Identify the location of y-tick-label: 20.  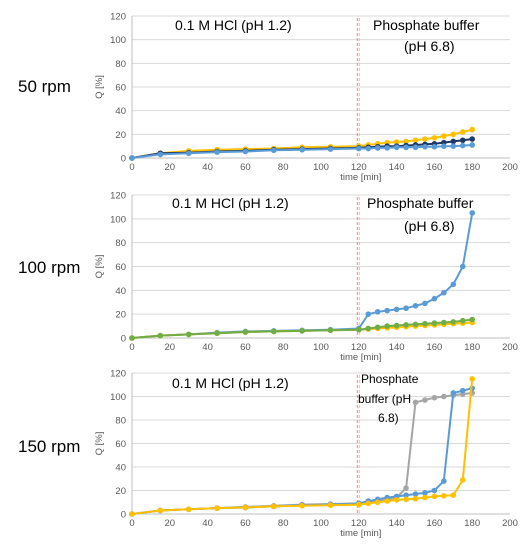
(120, 135).